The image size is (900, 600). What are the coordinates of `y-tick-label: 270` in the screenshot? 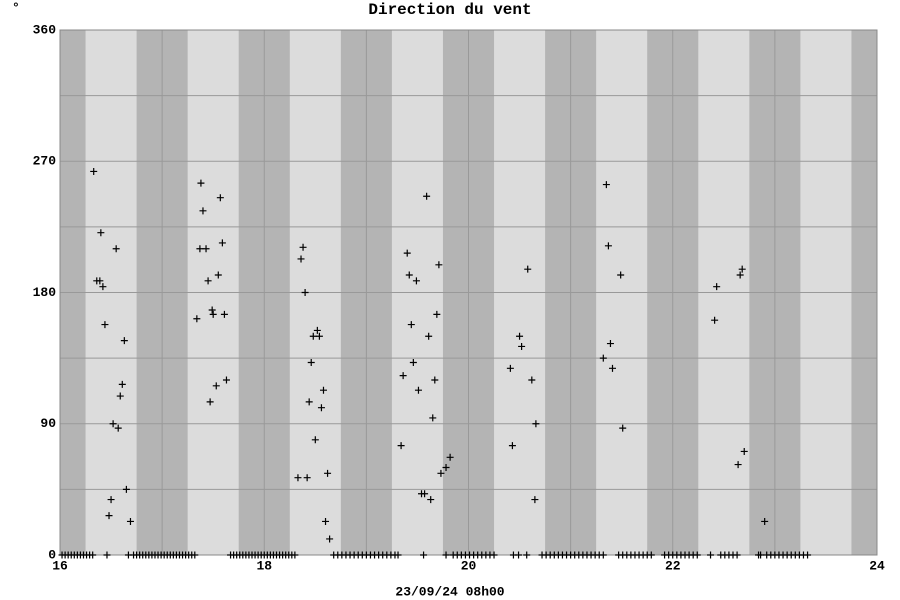 It's located at (45, 161).